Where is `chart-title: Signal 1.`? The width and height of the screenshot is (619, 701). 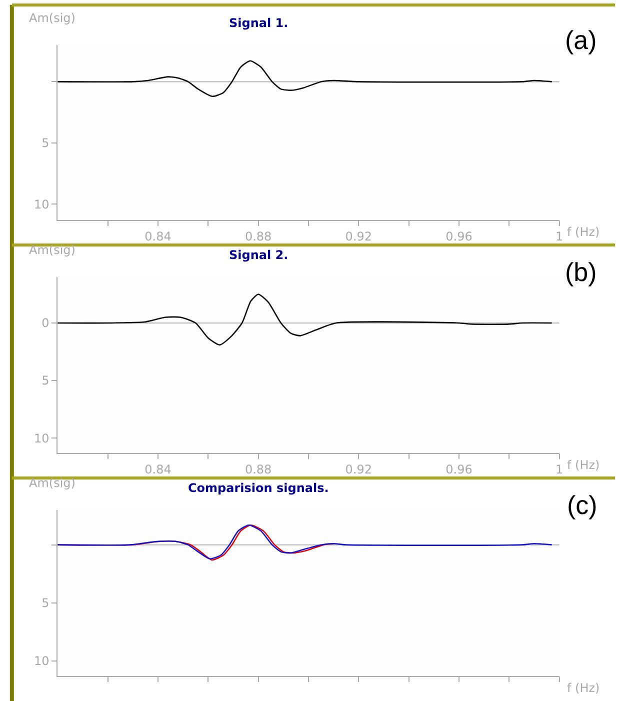
chart-title: Signal 1. is located at coordinates (258, 23).